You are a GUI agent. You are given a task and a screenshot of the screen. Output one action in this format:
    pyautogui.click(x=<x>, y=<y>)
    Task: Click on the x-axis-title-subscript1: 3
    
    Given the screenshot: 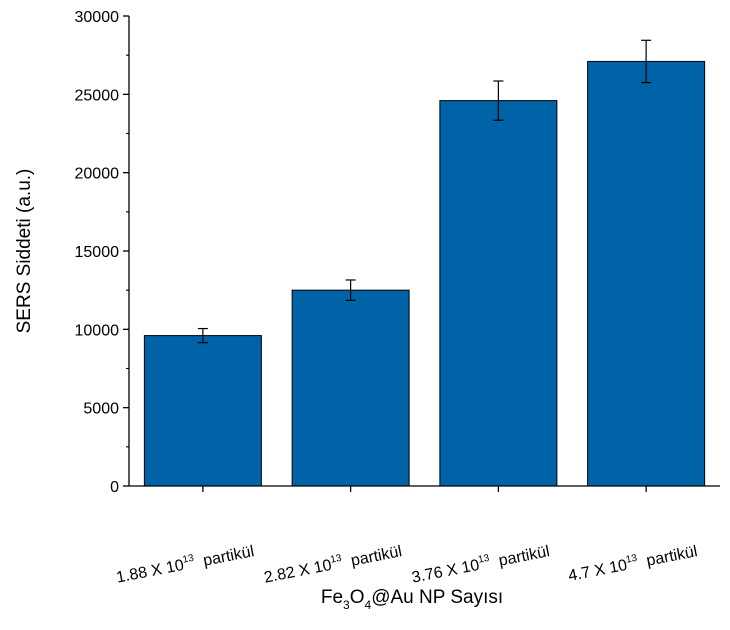 What is the action you would take?
    pyautogui.click(x=346, y=605)
    